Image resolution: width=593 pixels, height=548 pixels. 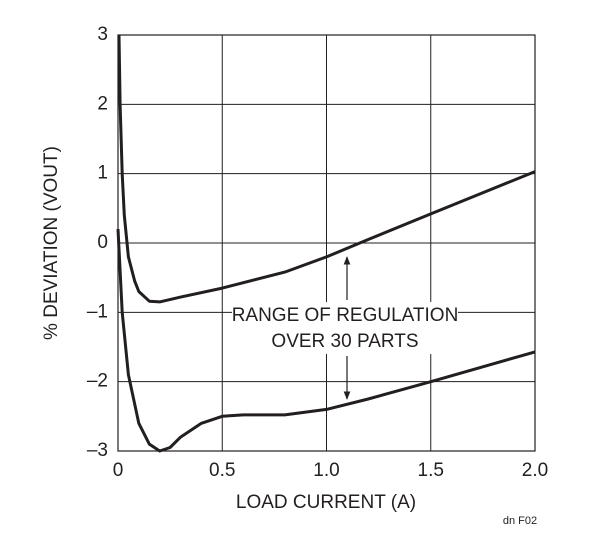 What do you see at coordinates (51, 243) in the screenshot?
I see `y-axis-label: % DEVIATION (VOUT)` at bounding box center [51, 243].